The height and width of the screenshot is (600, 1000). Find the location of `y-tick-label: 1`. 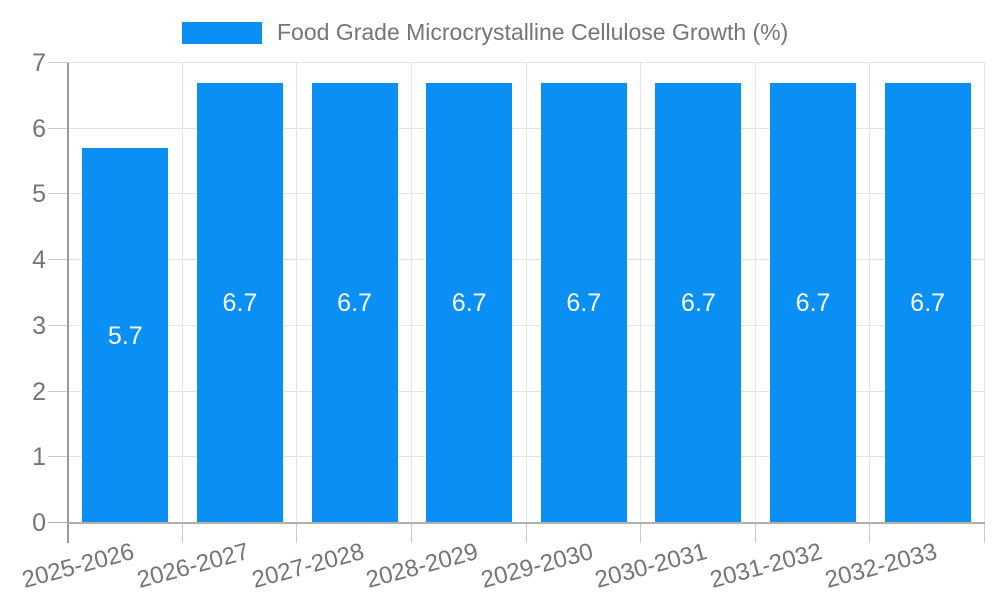

y-tick-label: 1 is located at coordinates (39, 457).